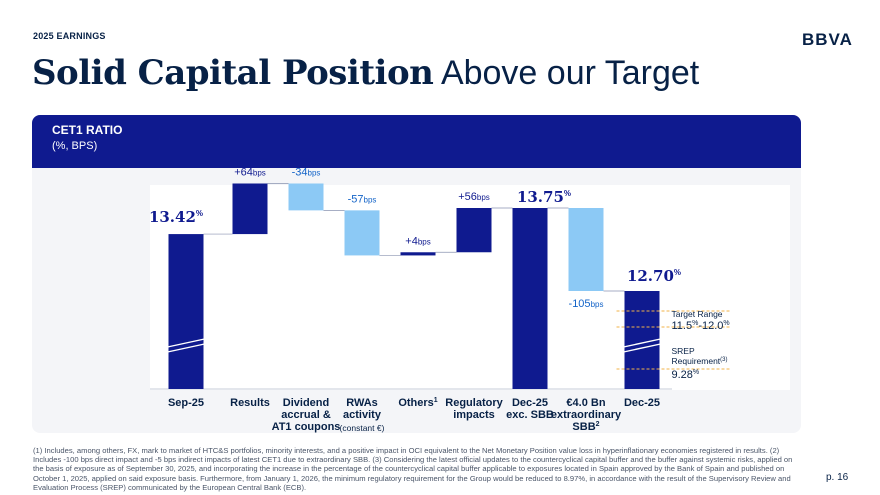  Describe the element at coordinates (416, 141) in the screenshot. I see `chart-panel-header: CET1 RATIO (%, BPS)` at that location.